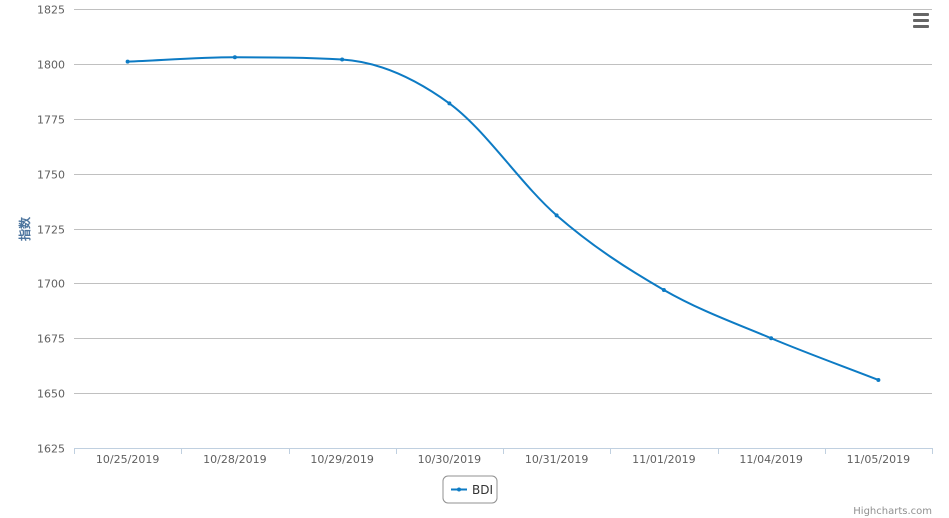 The image size is (949, 518). Describe the element at coordinates (51, 175) in the screenshot. I see `y-tick-label: 1750` at that location.